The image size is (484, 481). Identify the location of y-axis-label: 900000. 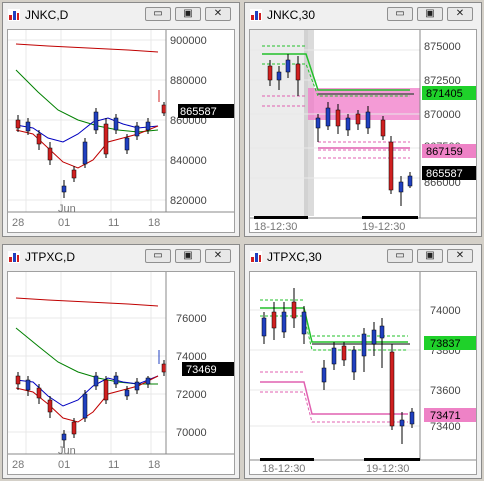
(188, 41).